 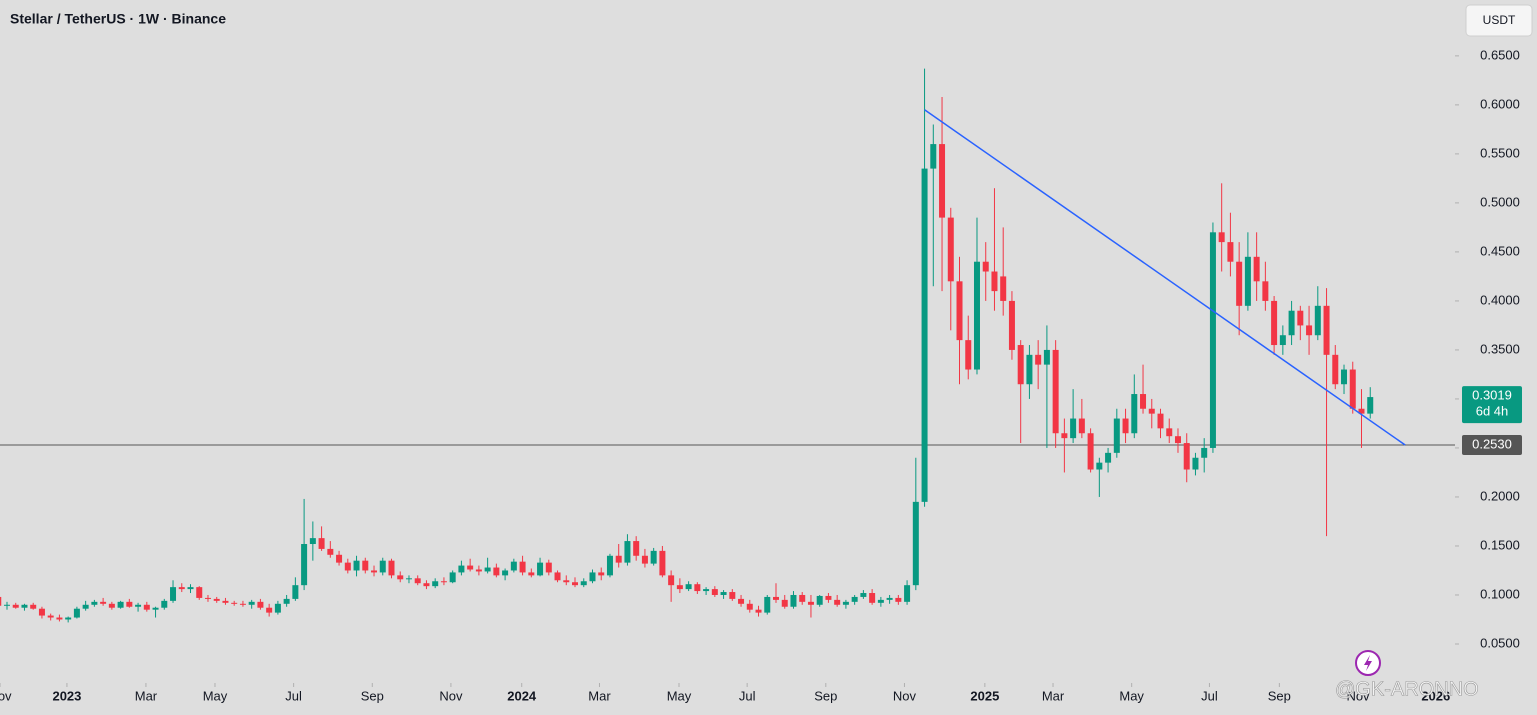 I want to click on currency-button, so click(x=1499, y=20).